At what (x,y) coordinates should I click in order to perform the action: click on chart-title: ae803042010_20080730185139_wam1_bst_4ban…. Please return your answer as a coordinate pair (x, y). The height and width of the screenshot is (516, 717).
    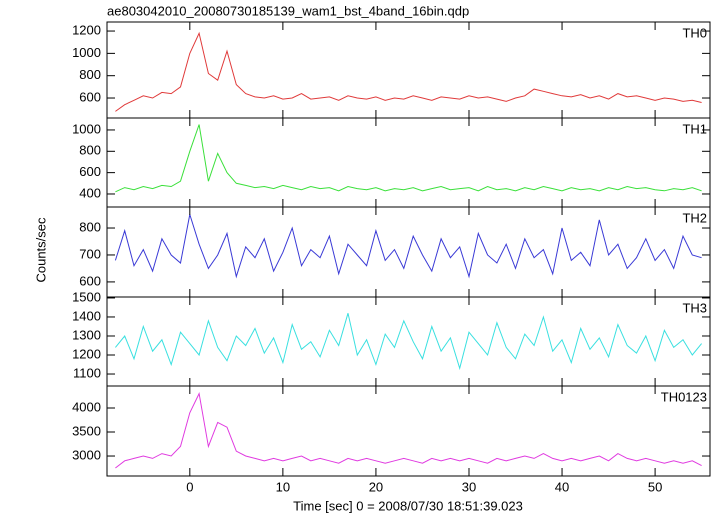
    Looking at the image, I should click on (288, 10).